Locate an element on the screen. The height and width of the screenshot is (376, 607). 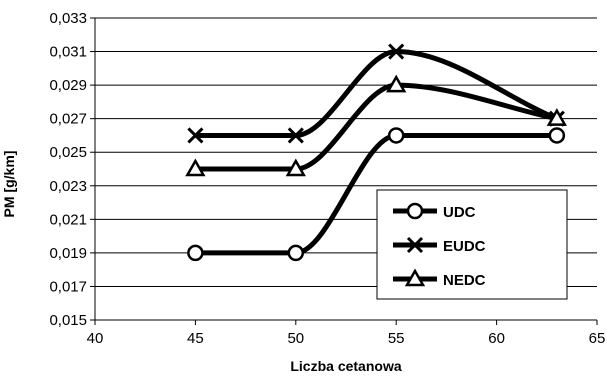
series-line-eudc is located at coordinates (376, 93).